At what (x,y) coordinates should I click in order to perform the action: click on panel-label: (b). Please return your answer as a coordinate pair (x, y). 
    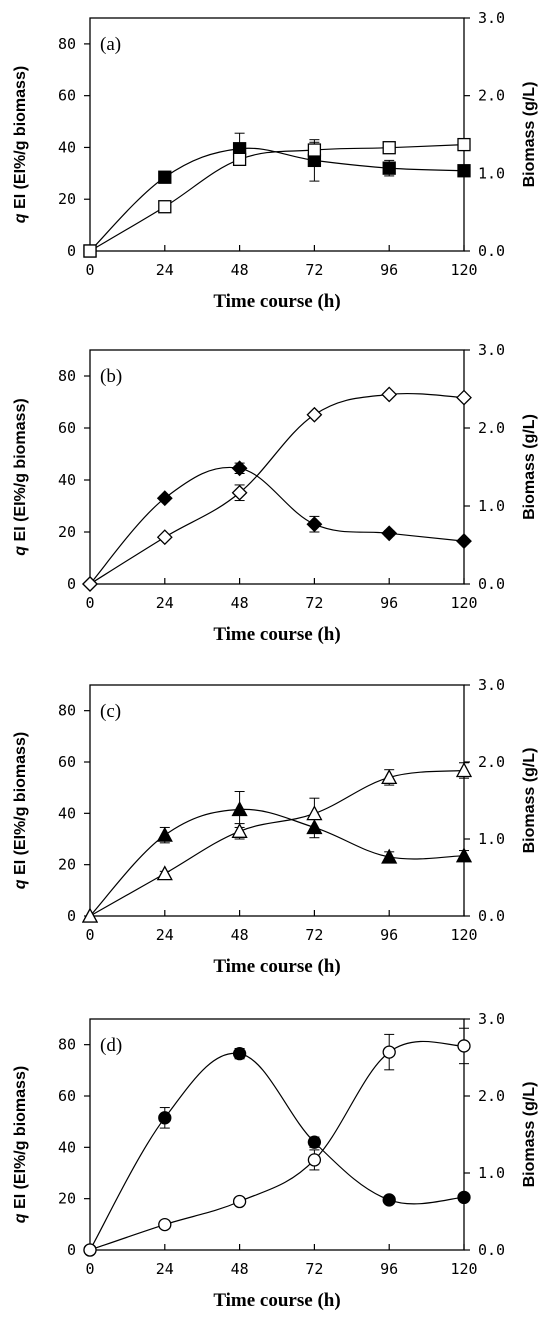
    Looking at the image, I should click on (111, 376).